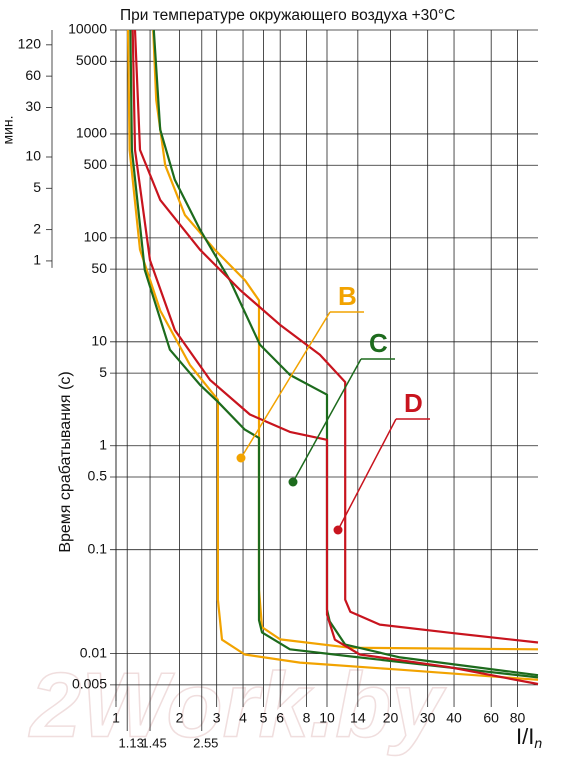 The height and width of the screenshot is (774, 582). I want to click on x-axis-label-main: I/I, so click(525, 736).